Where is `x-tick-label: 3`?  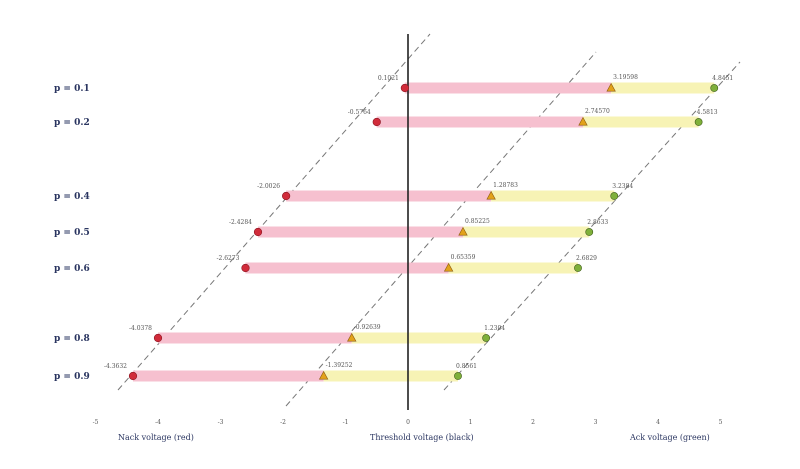
x-tick-label: 3 is located at coordinates (596, 422).